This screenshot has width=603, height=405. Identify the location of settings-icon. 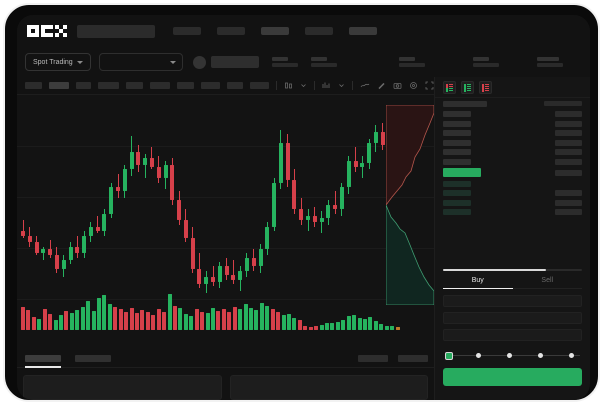
(413, 85).